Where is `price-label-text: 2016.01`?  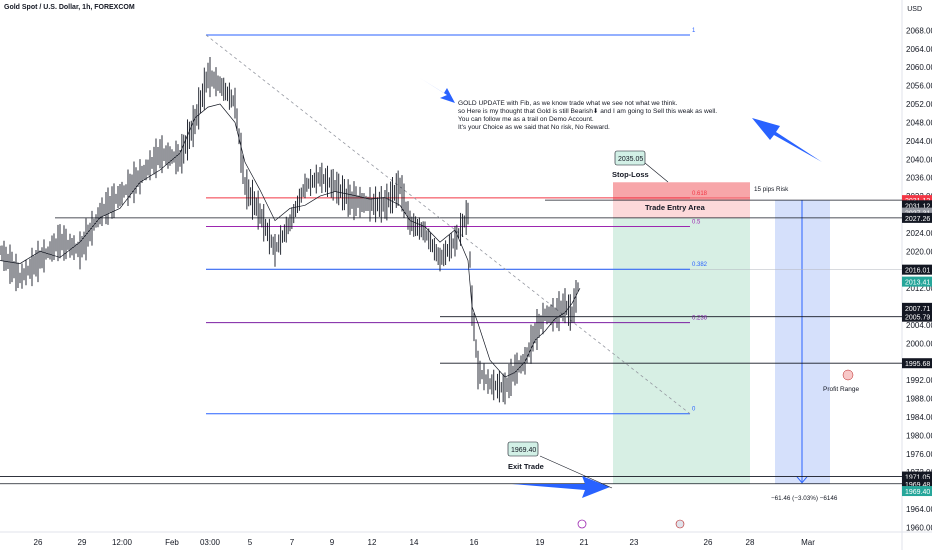 price-label-text: 2016.01 is located at coordinates (917, 271).